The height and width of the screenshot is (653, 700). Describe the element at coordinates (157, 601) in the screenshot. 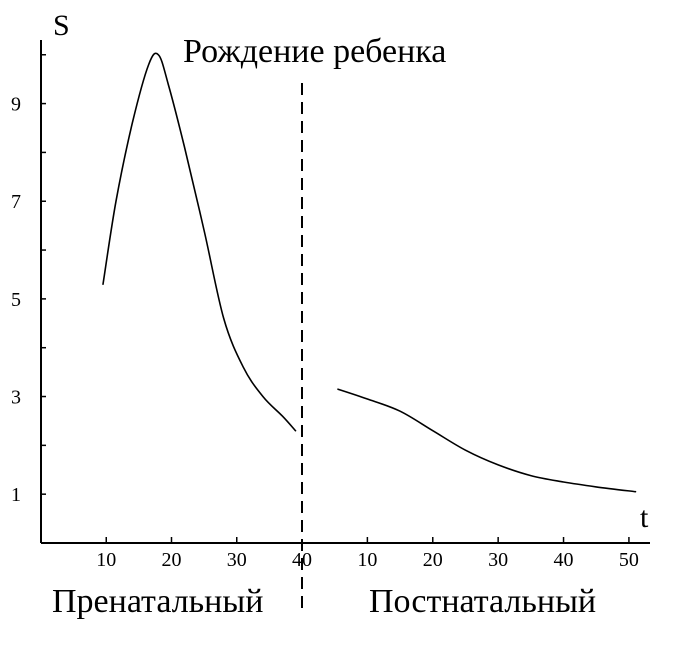

I see `prenatal-region-label: Пренатальный` at that location.